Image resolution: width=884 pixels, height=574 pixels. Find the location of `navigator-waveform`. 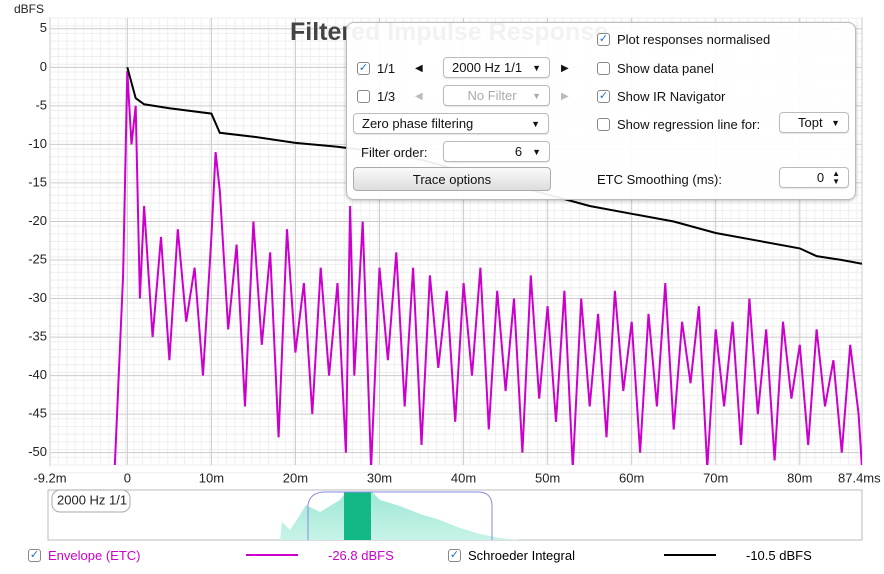

navigator-waveform is located at coordinates (400, 516).